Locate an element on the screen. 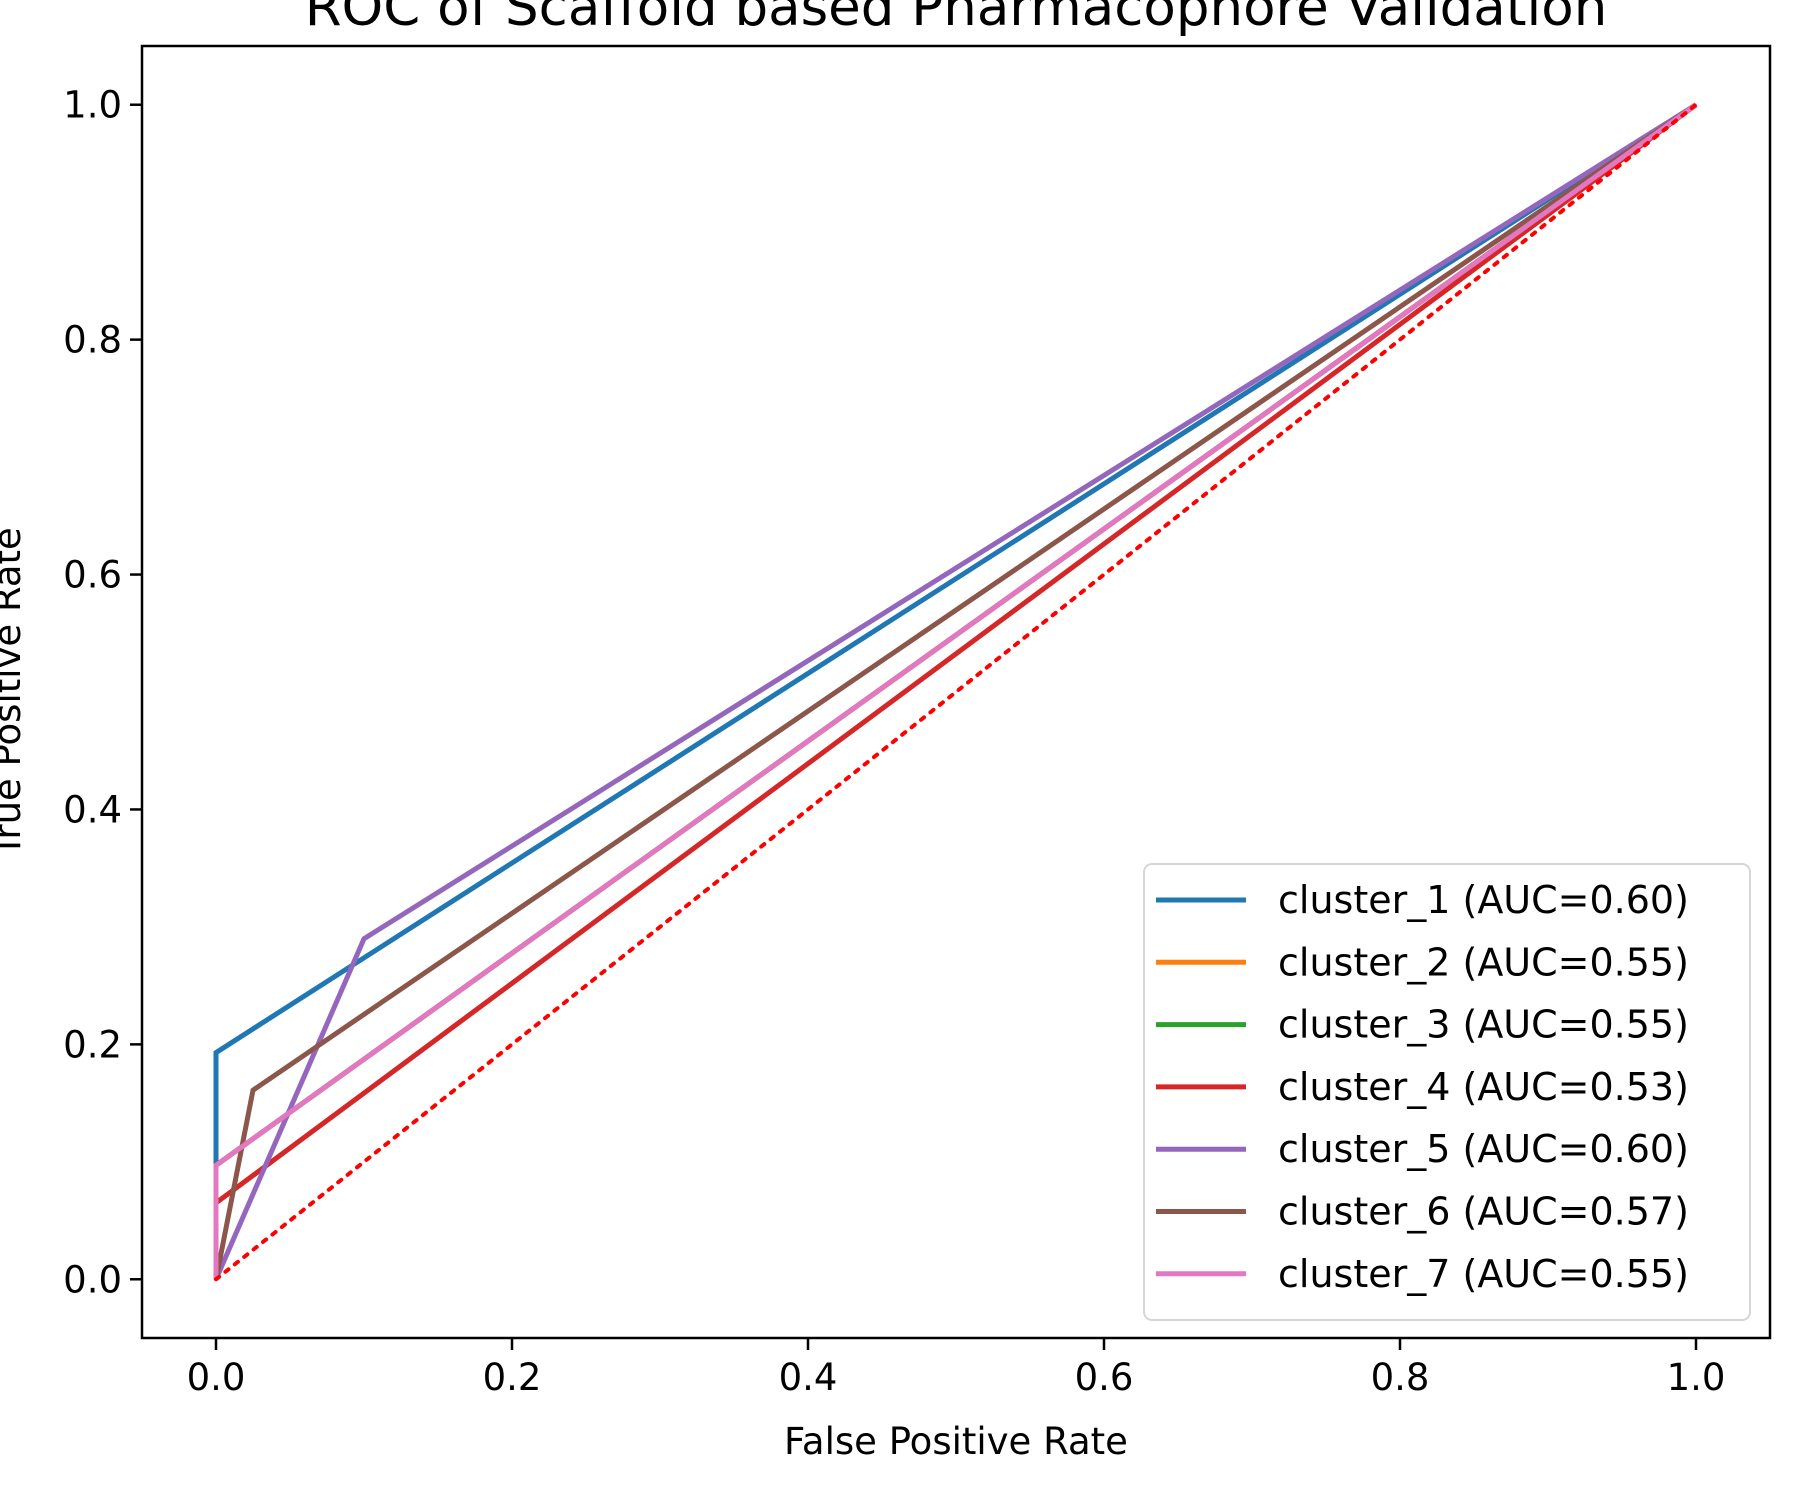  x-tick-label: 0.8 is located at coordinates (1400, 1377).